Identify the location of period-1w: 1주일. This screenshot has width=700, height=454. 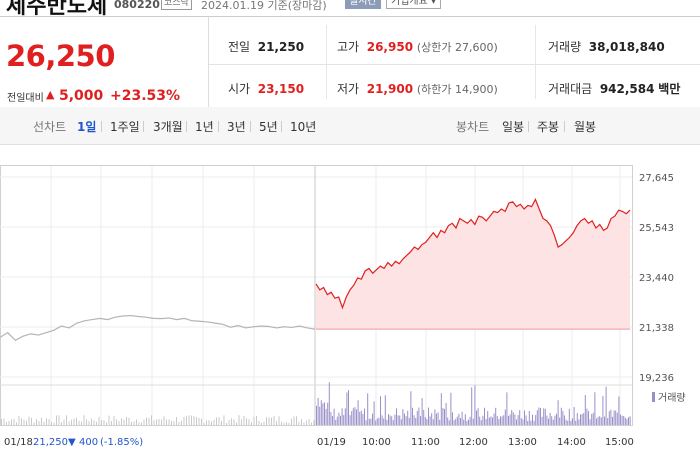
(125, 127).